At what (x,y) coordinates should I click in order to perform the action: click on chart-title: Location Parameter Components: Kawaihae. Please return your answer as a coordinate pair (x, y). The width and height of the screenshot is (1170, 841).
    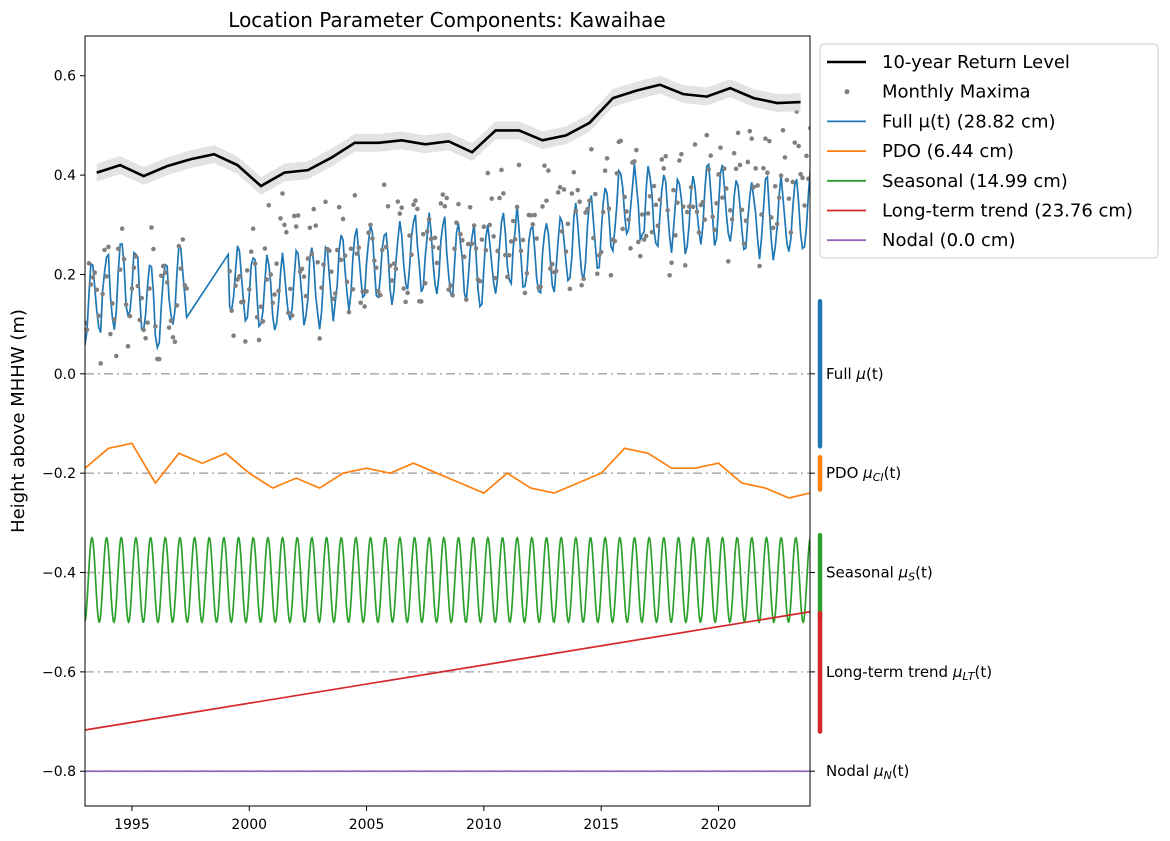
    Looking at the image, I should click on (446, 20).